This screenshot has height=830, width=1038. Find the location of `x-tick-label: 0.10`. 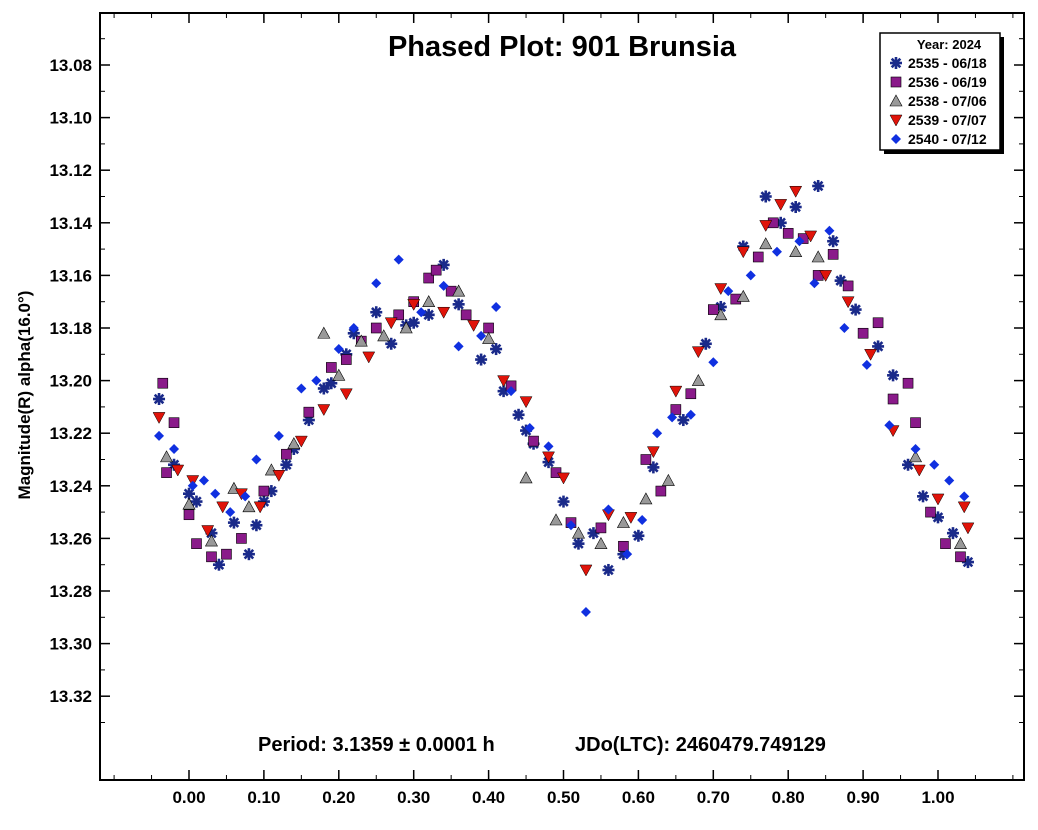

x-tick-label: 0.10 is located at coordinates (263, 797).